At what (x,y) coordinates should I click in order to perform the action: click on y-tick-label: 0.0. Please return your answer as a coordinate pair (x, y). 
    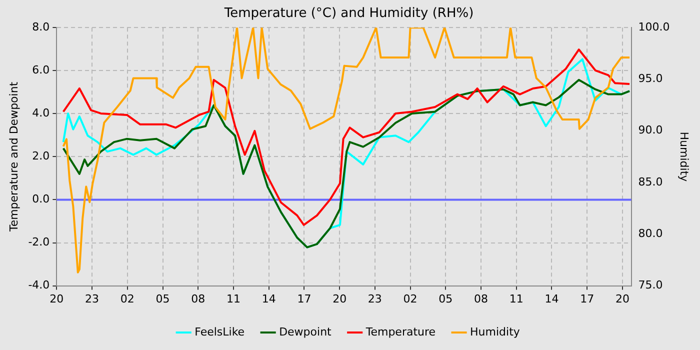
    Looking at the image, I should click on (41, 199).